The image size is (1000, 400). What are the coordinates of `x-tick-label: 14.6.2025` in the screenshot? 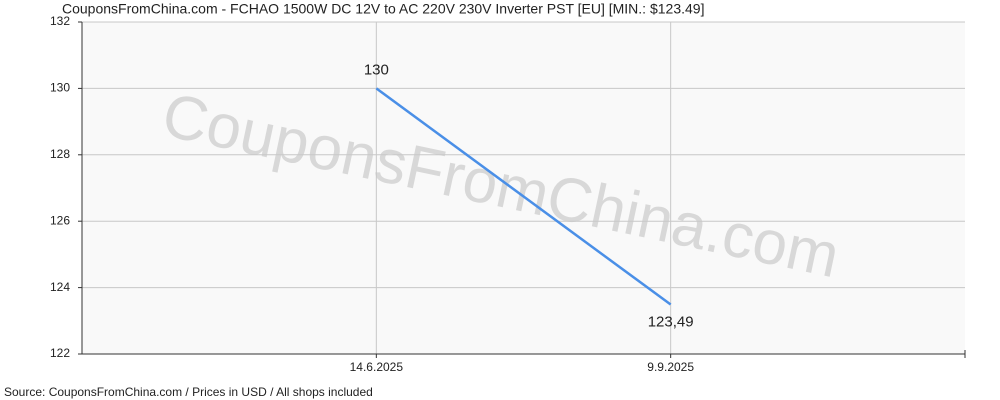 It's located at (377, 367).